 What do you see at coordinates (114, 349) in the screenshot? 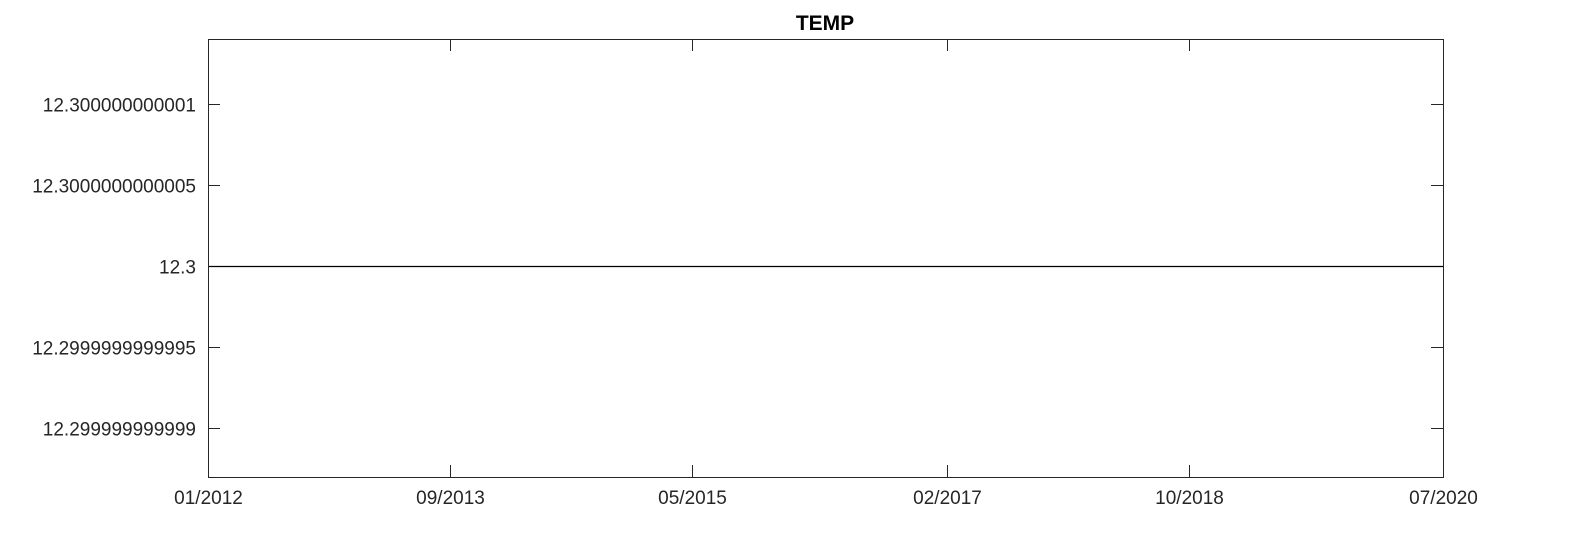
I see `y-tick-label: 12.2999999999995` at bounding box center [114, 349].